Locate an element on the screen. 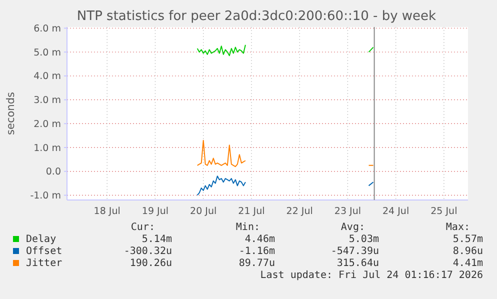  y-tick-label: 0.0 is located at coordinates (53, 172).